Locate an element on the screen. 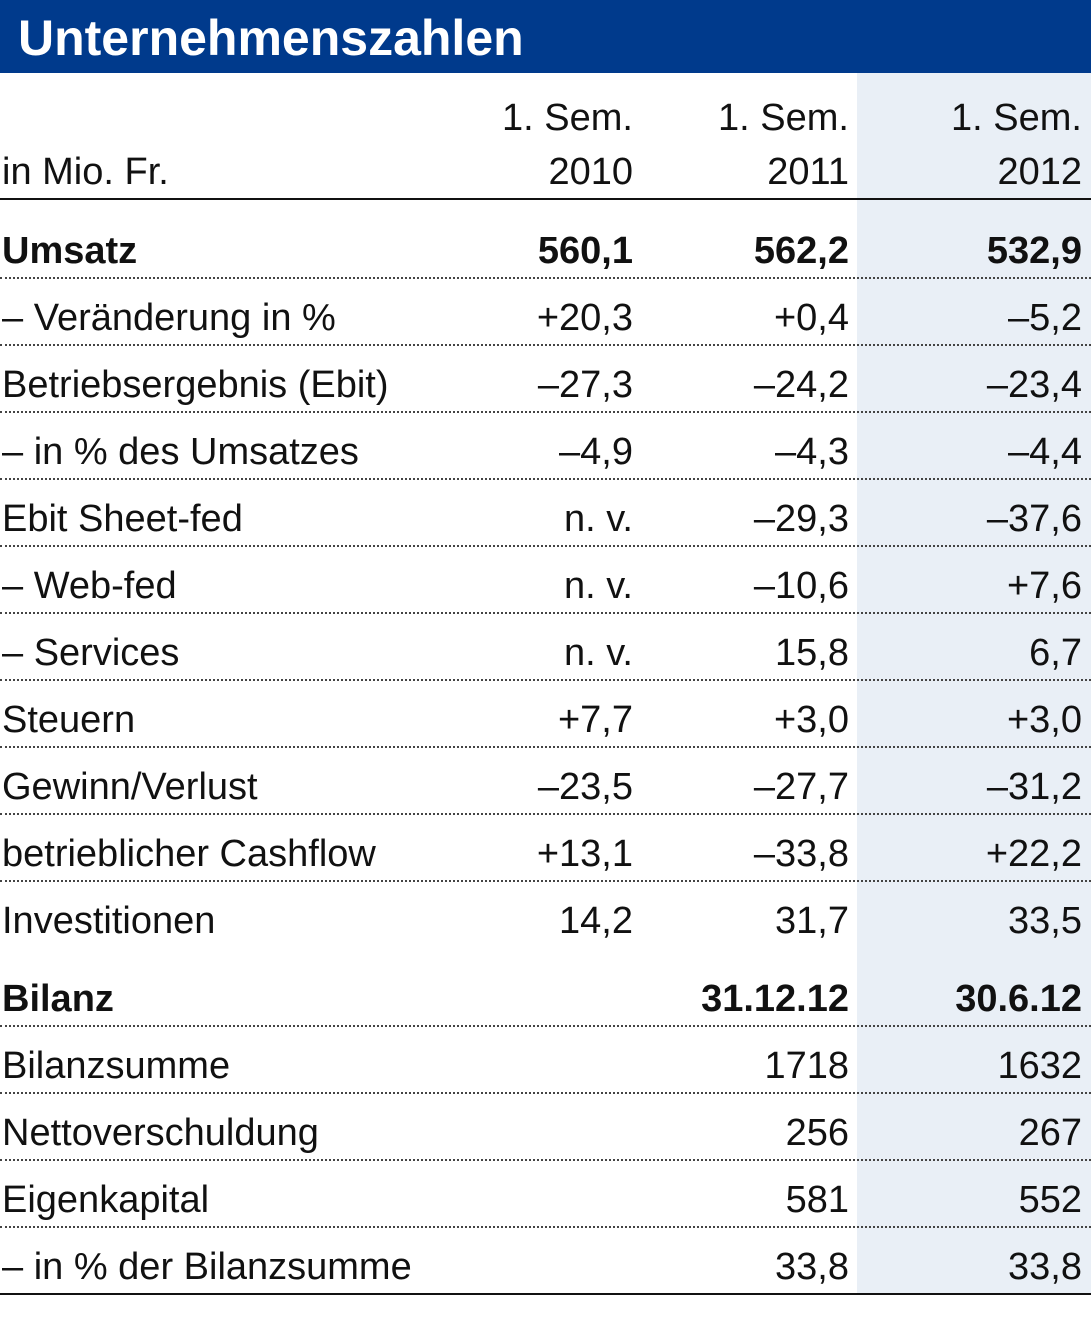 This screenshot has width=1091, height=1319. cell-2012: 33,5 is located at coordinates (1045, 921).